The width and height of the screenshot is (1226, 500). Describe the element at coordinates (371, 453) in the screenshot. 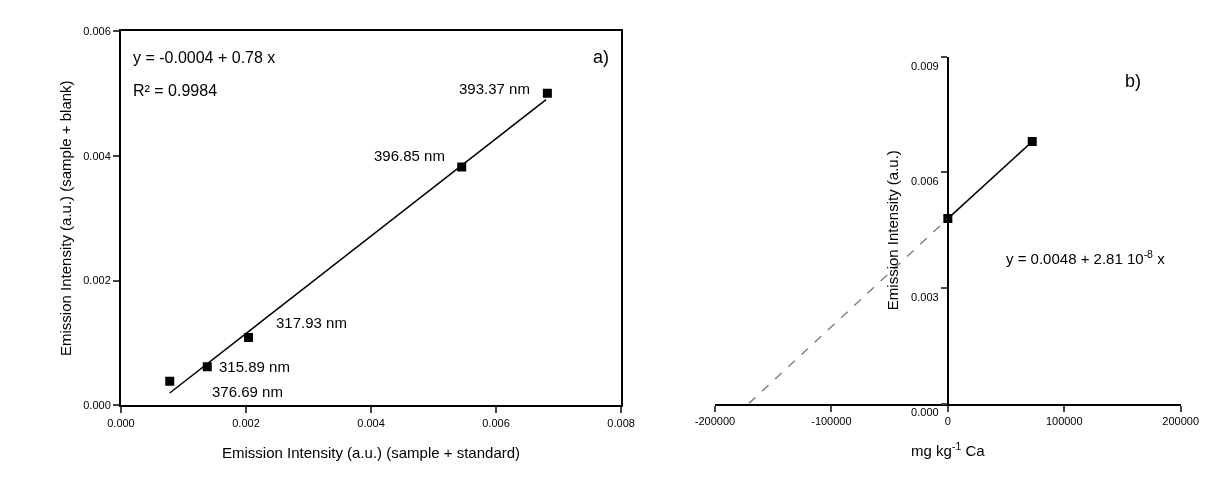

I see `x-axis-title: Emission Intensity (a.u.) (sample + standard)` at that location.